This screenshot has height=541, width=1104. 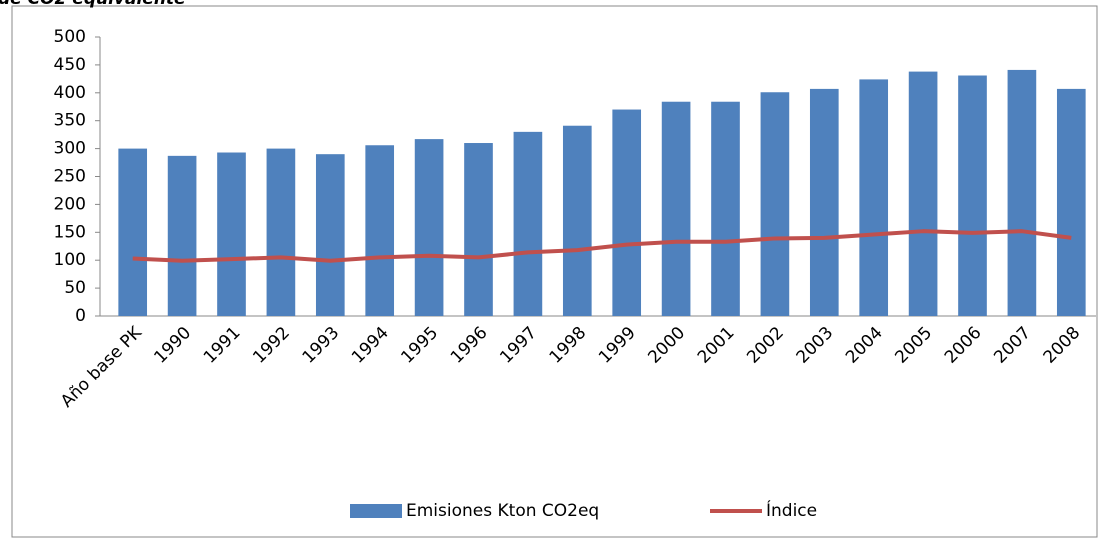 What do you see at coordinates (70, 177) in the screenshot?
I see `y-tick-label: 250` at bounding box center [70, 177].